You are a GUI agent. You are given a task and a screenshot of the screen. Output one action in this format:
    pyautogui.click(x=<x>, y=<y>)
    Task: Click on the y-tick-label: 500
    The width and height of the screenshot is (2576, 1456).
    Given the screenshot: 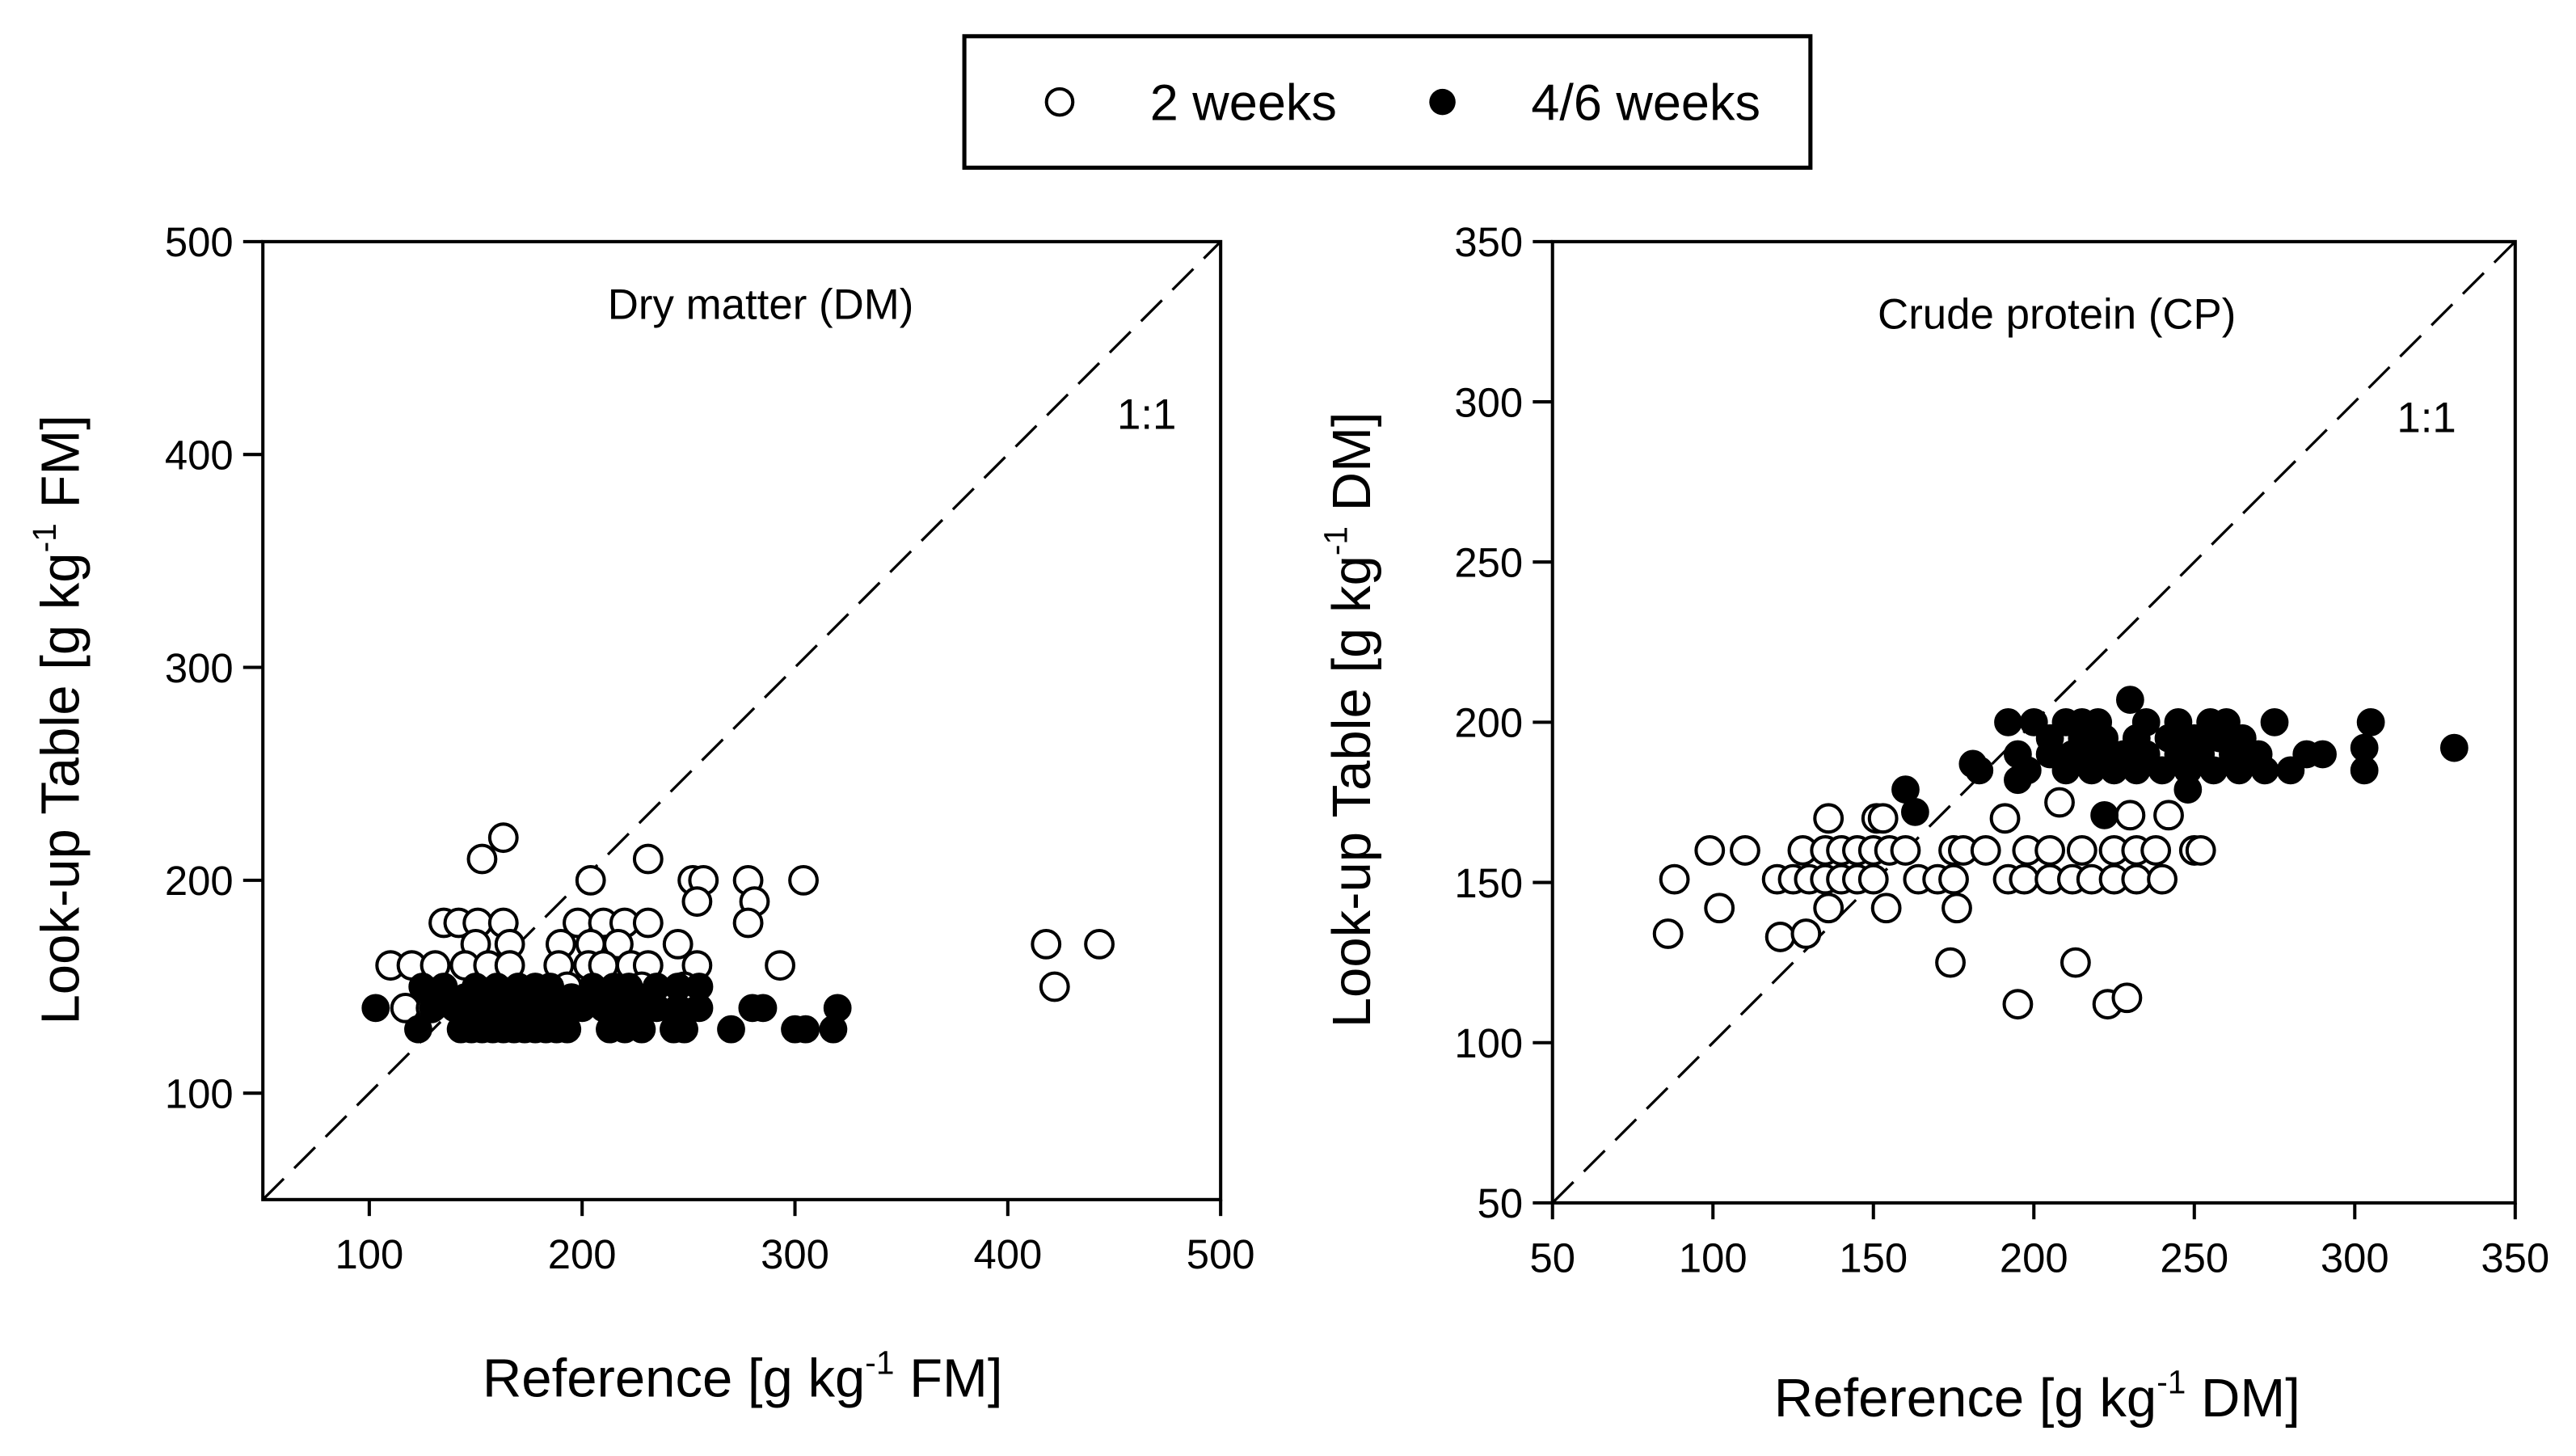 What is the action you would take?
    pyautogui.click(x=199, y=242)
    